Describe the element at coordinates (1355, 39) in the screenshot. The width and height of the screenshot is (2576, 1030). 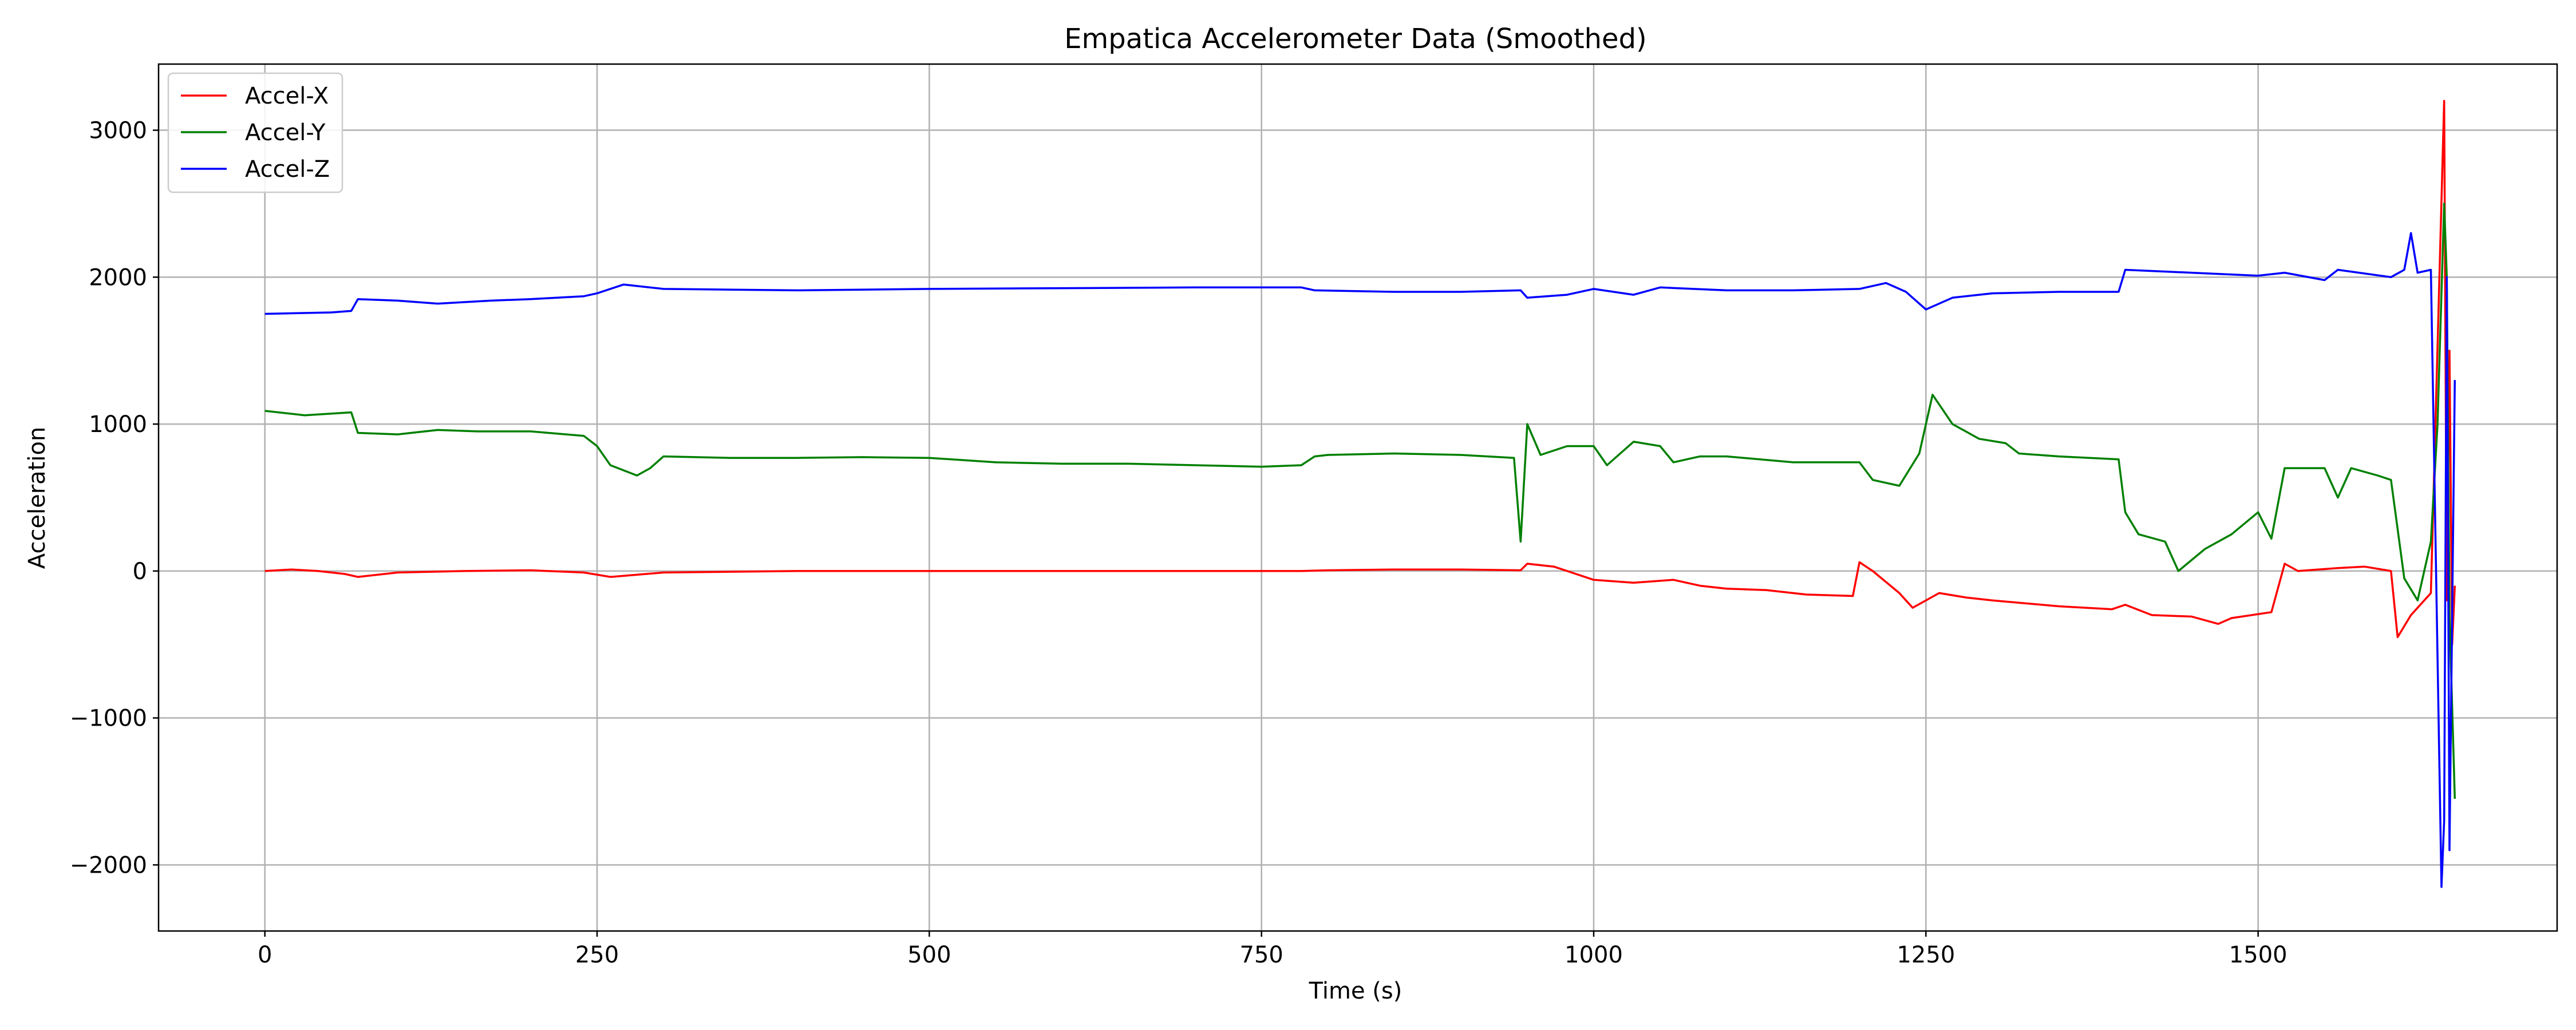
I see `chart-title: Empatica Accelerometer Data (Smoothed)` at that location.